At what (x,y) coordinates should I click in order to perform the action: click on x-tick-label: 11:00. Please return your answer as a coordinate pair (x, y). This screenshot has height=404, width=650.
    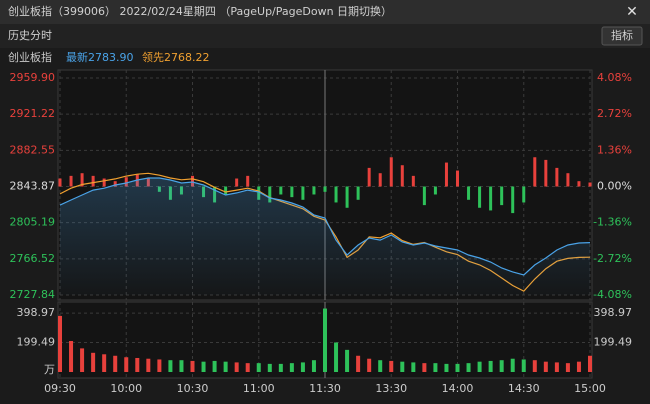
    Looking at the image, I should click on (259, 388).